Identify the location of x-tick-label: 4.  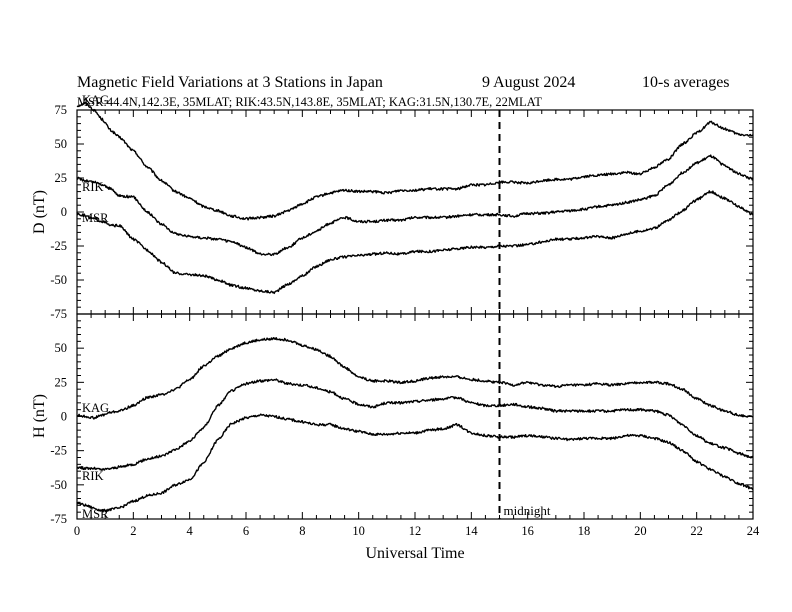
(190, 531).